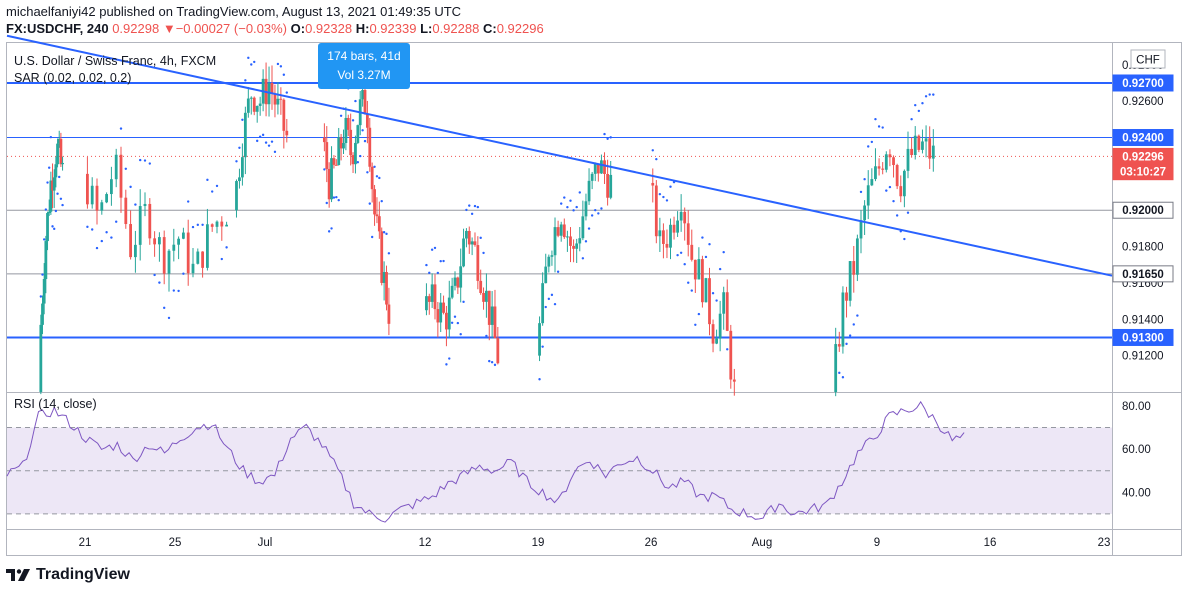  What do you see at coordinates (426, 28) in the screenshot?
I see `low-label: L:` at bounding box center [426, 28].